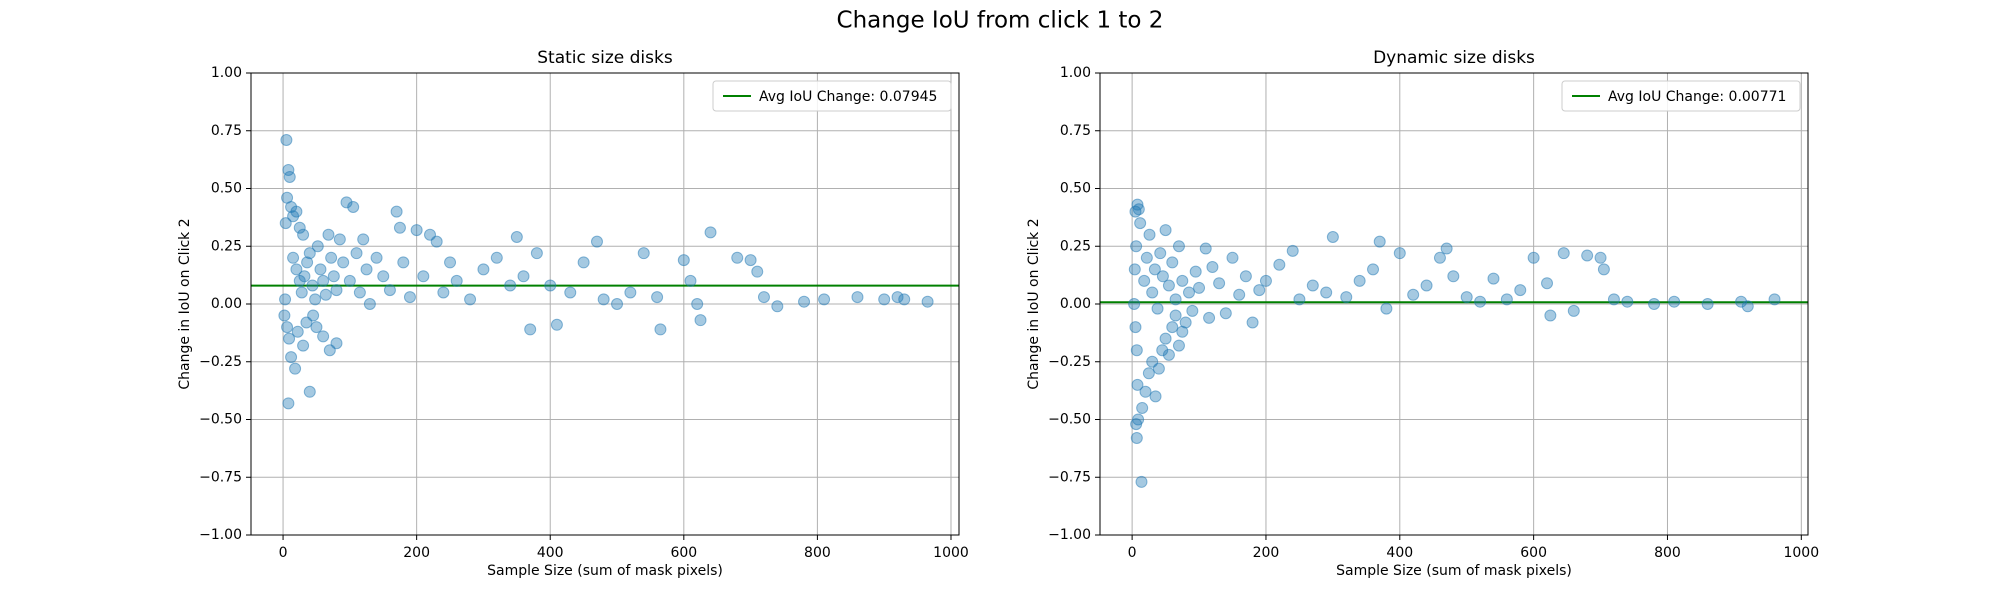  What do you see at coordinates (1075, 304) in the screenshot?
I see `y-tick-label: 0.00` at bounding box center [1075, 304].